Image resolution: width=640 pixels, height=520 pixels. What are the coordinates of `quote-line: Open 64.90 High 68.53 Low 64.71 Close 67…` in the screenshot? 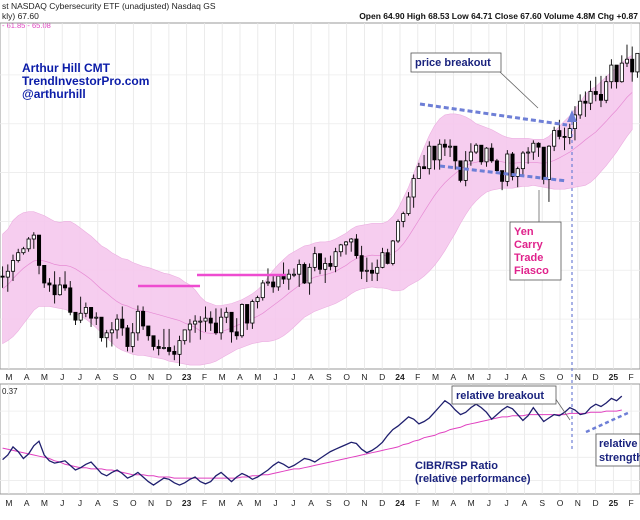 It's located at (498, 16).